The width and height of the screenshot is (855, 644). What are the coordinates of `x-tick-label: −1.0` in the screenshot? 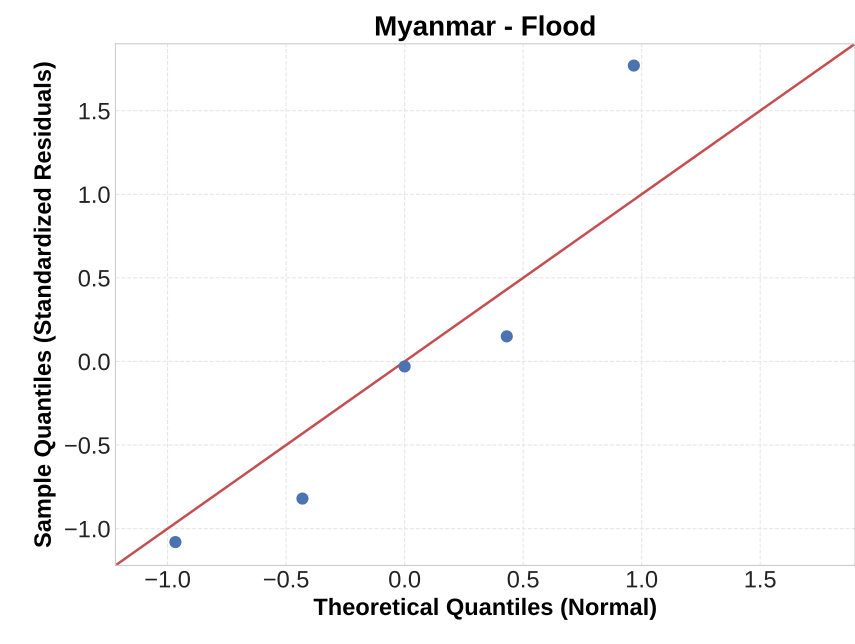 It's located at (167, 579).